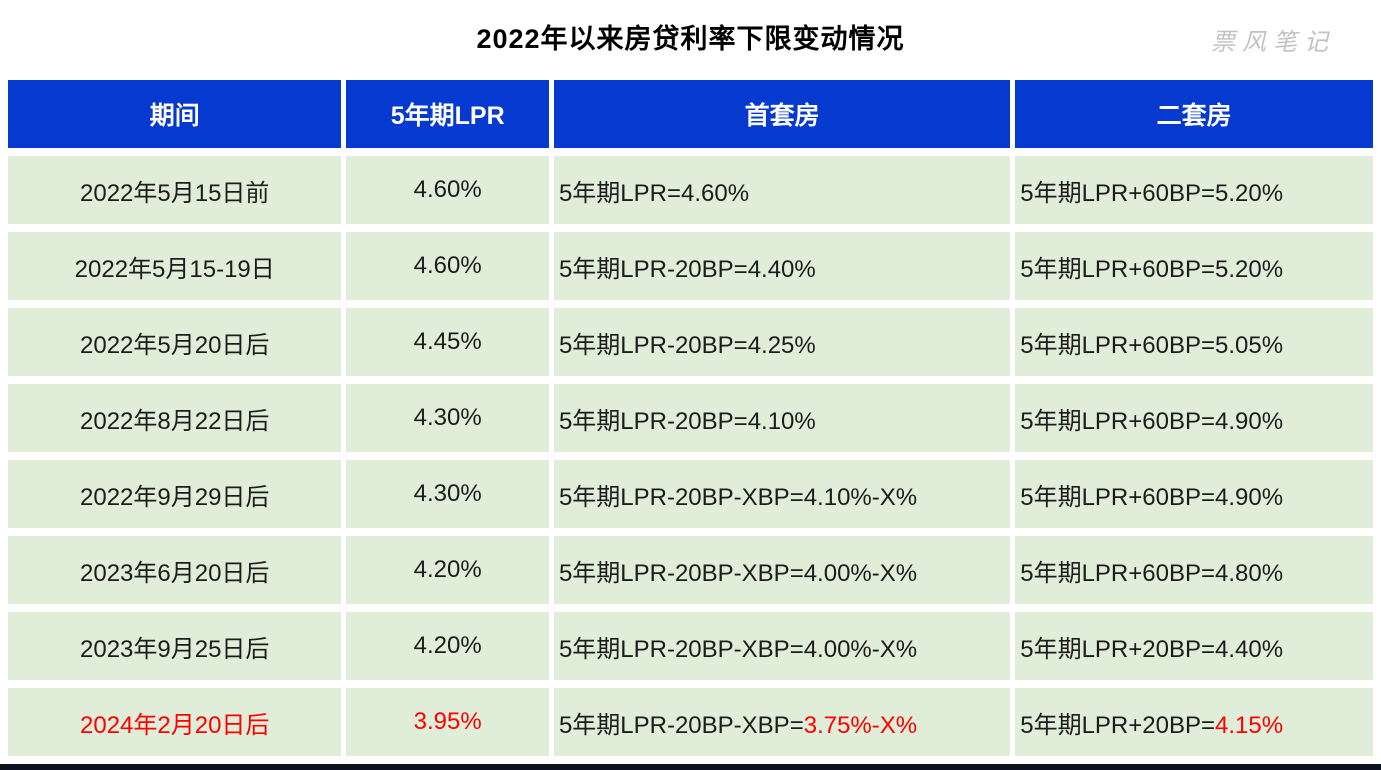 The width and height of the screenshot is (1381, 770). I want to click on second-home-cell: 5年期LPR+20BP=4.15%, so click(1194, 722).